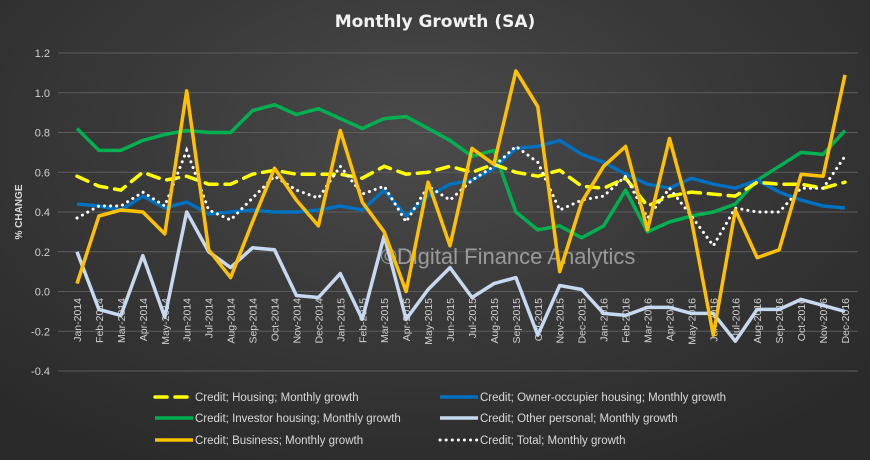 This screenshot has height=460, width=870. I want to click on x-tick-label: Mar-2015, so click(385, 320).